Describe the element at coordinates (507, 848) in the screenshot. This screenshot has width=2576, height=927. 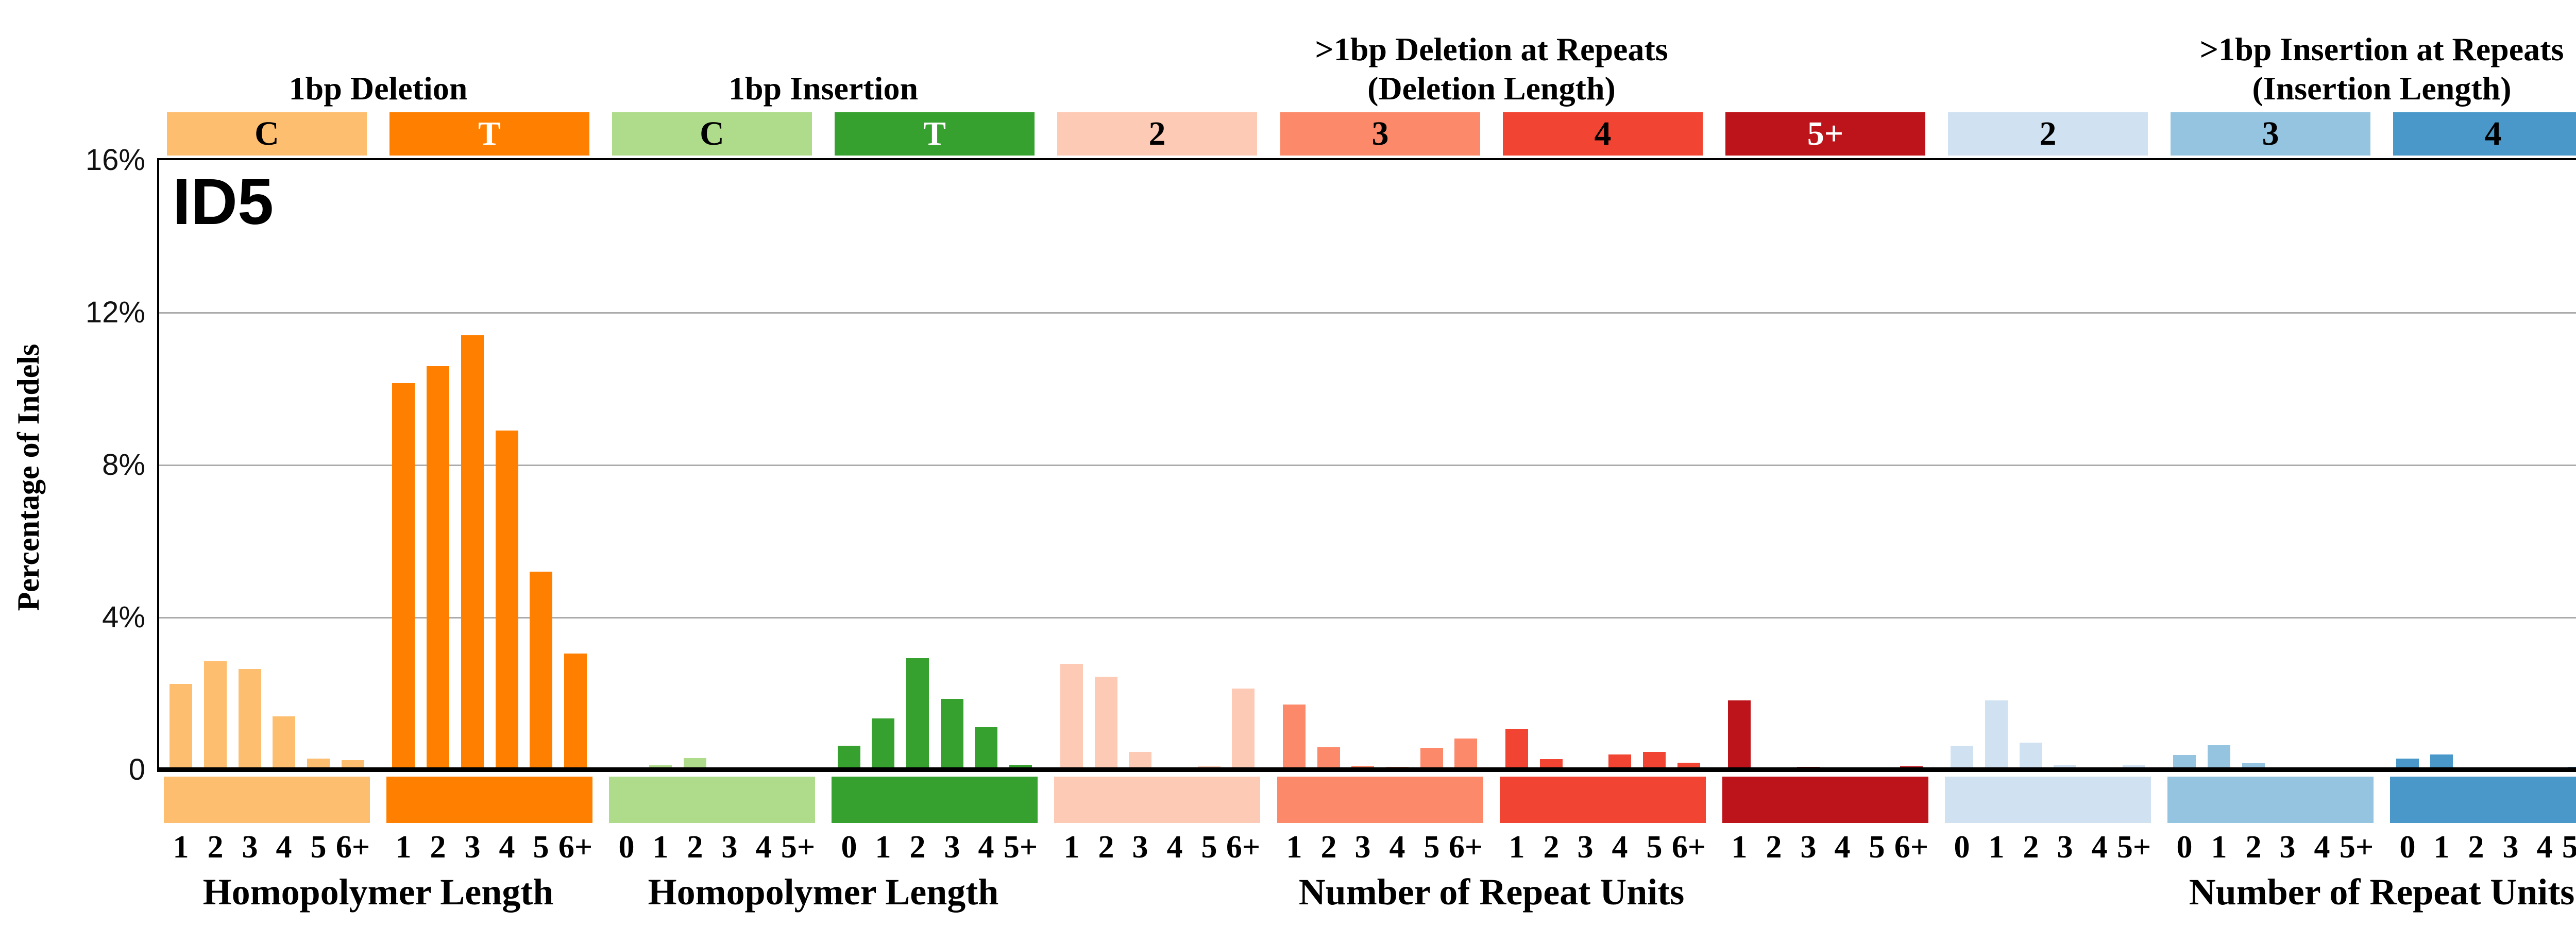
I see `x-tick-1bp-deletion-T-4: 4` at that location.